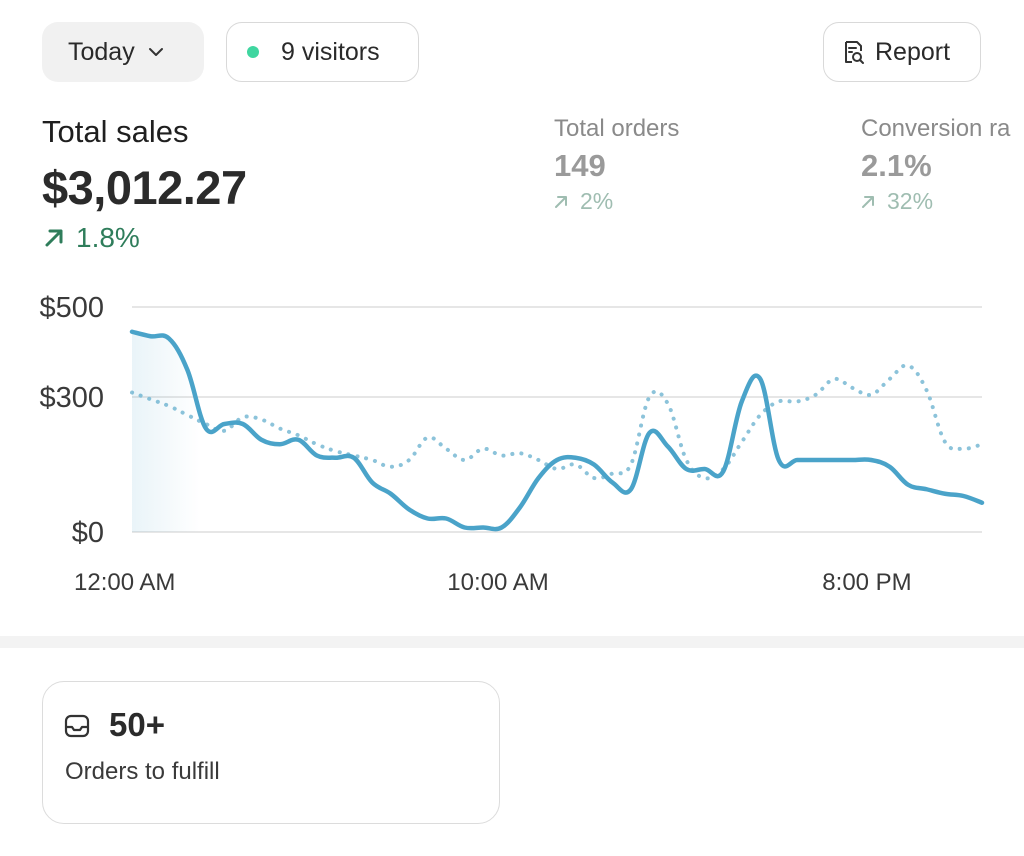 This screenshot has width=1024, height=856. Describe the element at coordinates (866, 582) in the screenshot. I see `x-tick-label: 8:00 PM` at that location.